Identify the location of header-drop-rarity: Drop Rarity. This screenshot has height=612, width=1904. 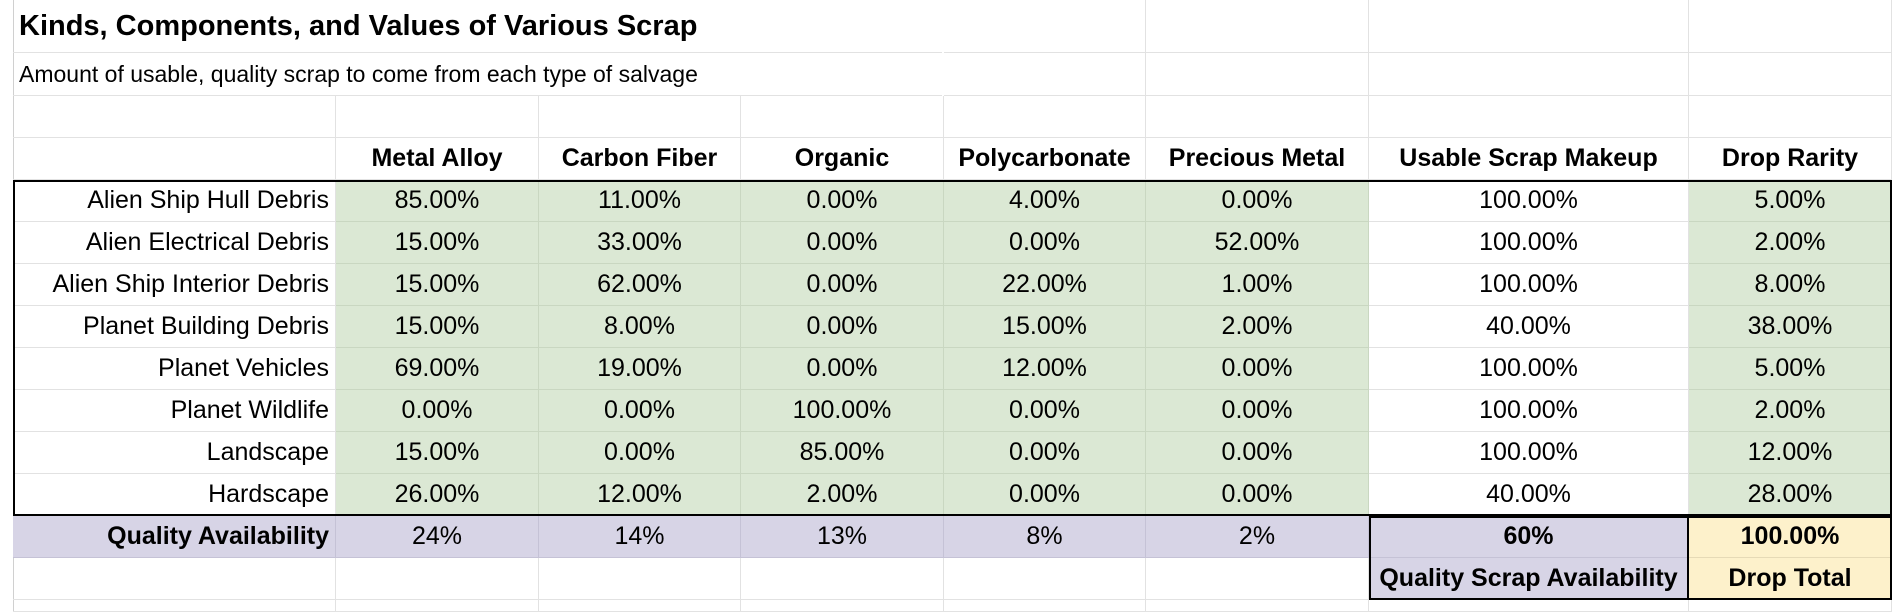
(1790, 159).